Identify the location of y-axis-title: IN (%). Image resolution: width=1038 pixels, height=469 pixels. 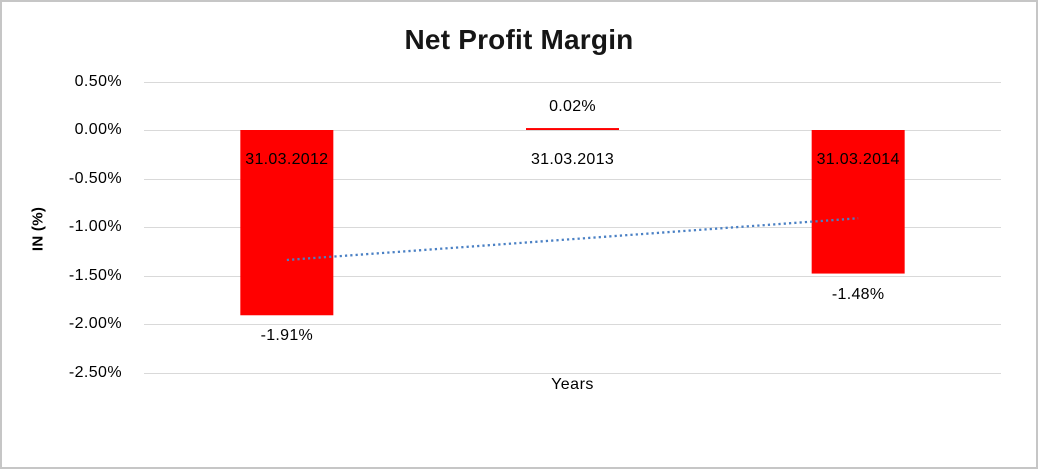
(38, 229).